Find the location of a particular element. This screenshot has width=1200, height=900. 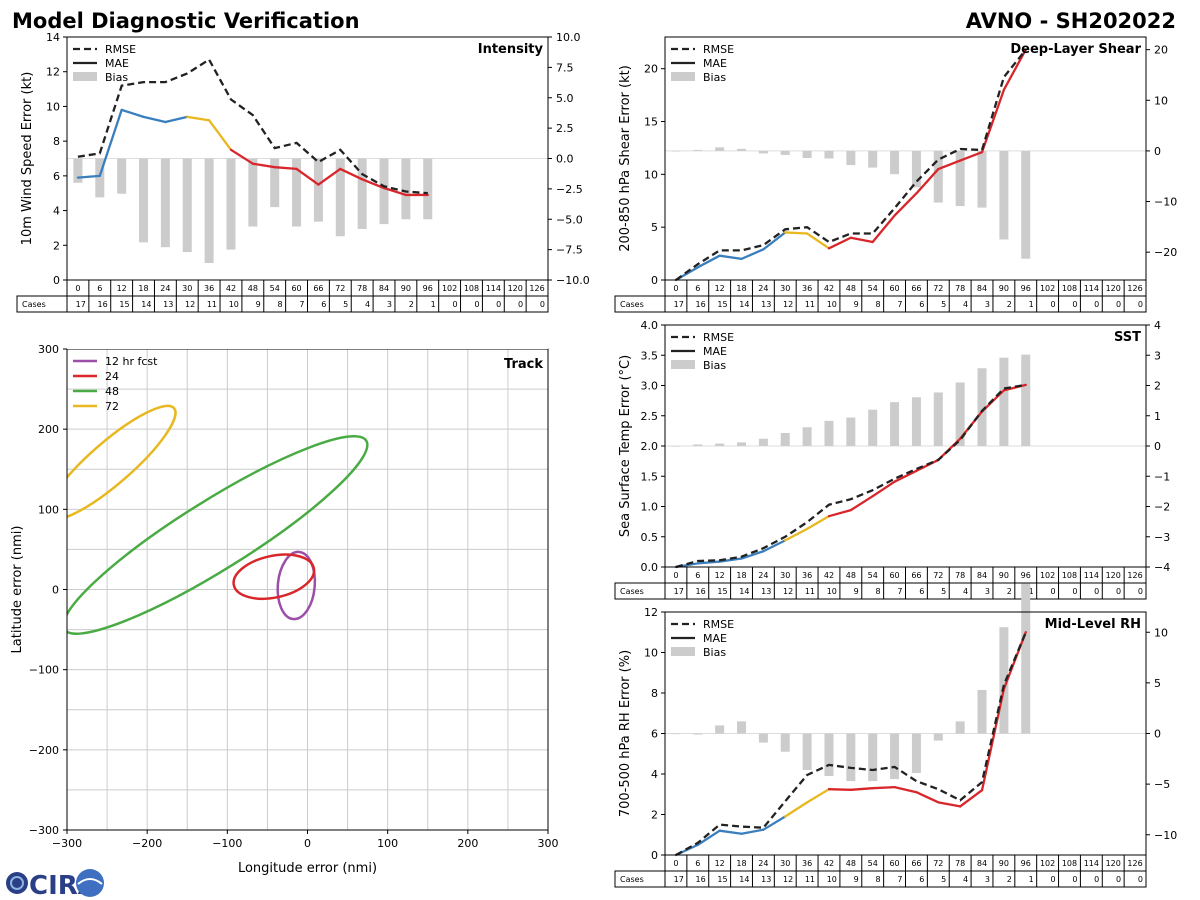

y2-tick-label: 10 is located at coordinates (1161, 632).